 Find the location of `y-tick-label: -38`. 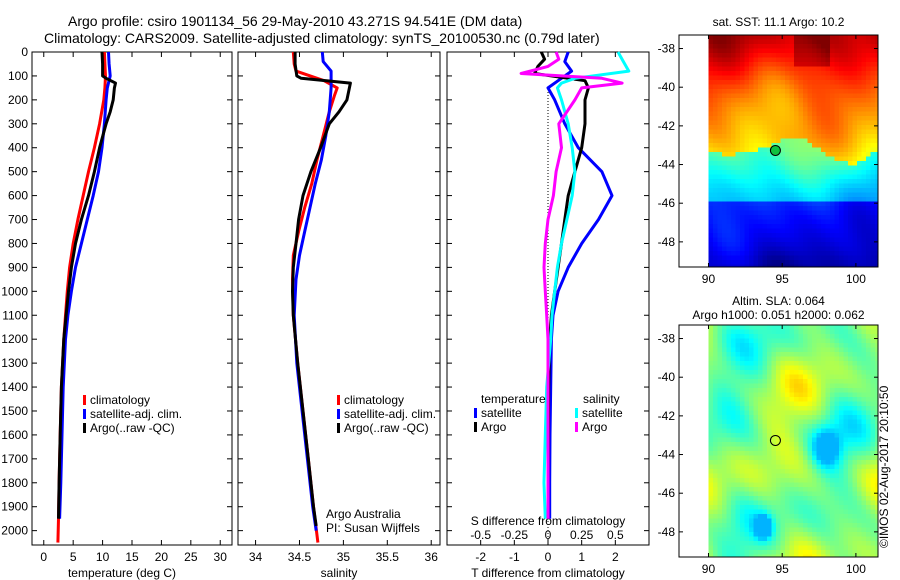

y-tick-label: -38 is located at coordinates (667, 339).